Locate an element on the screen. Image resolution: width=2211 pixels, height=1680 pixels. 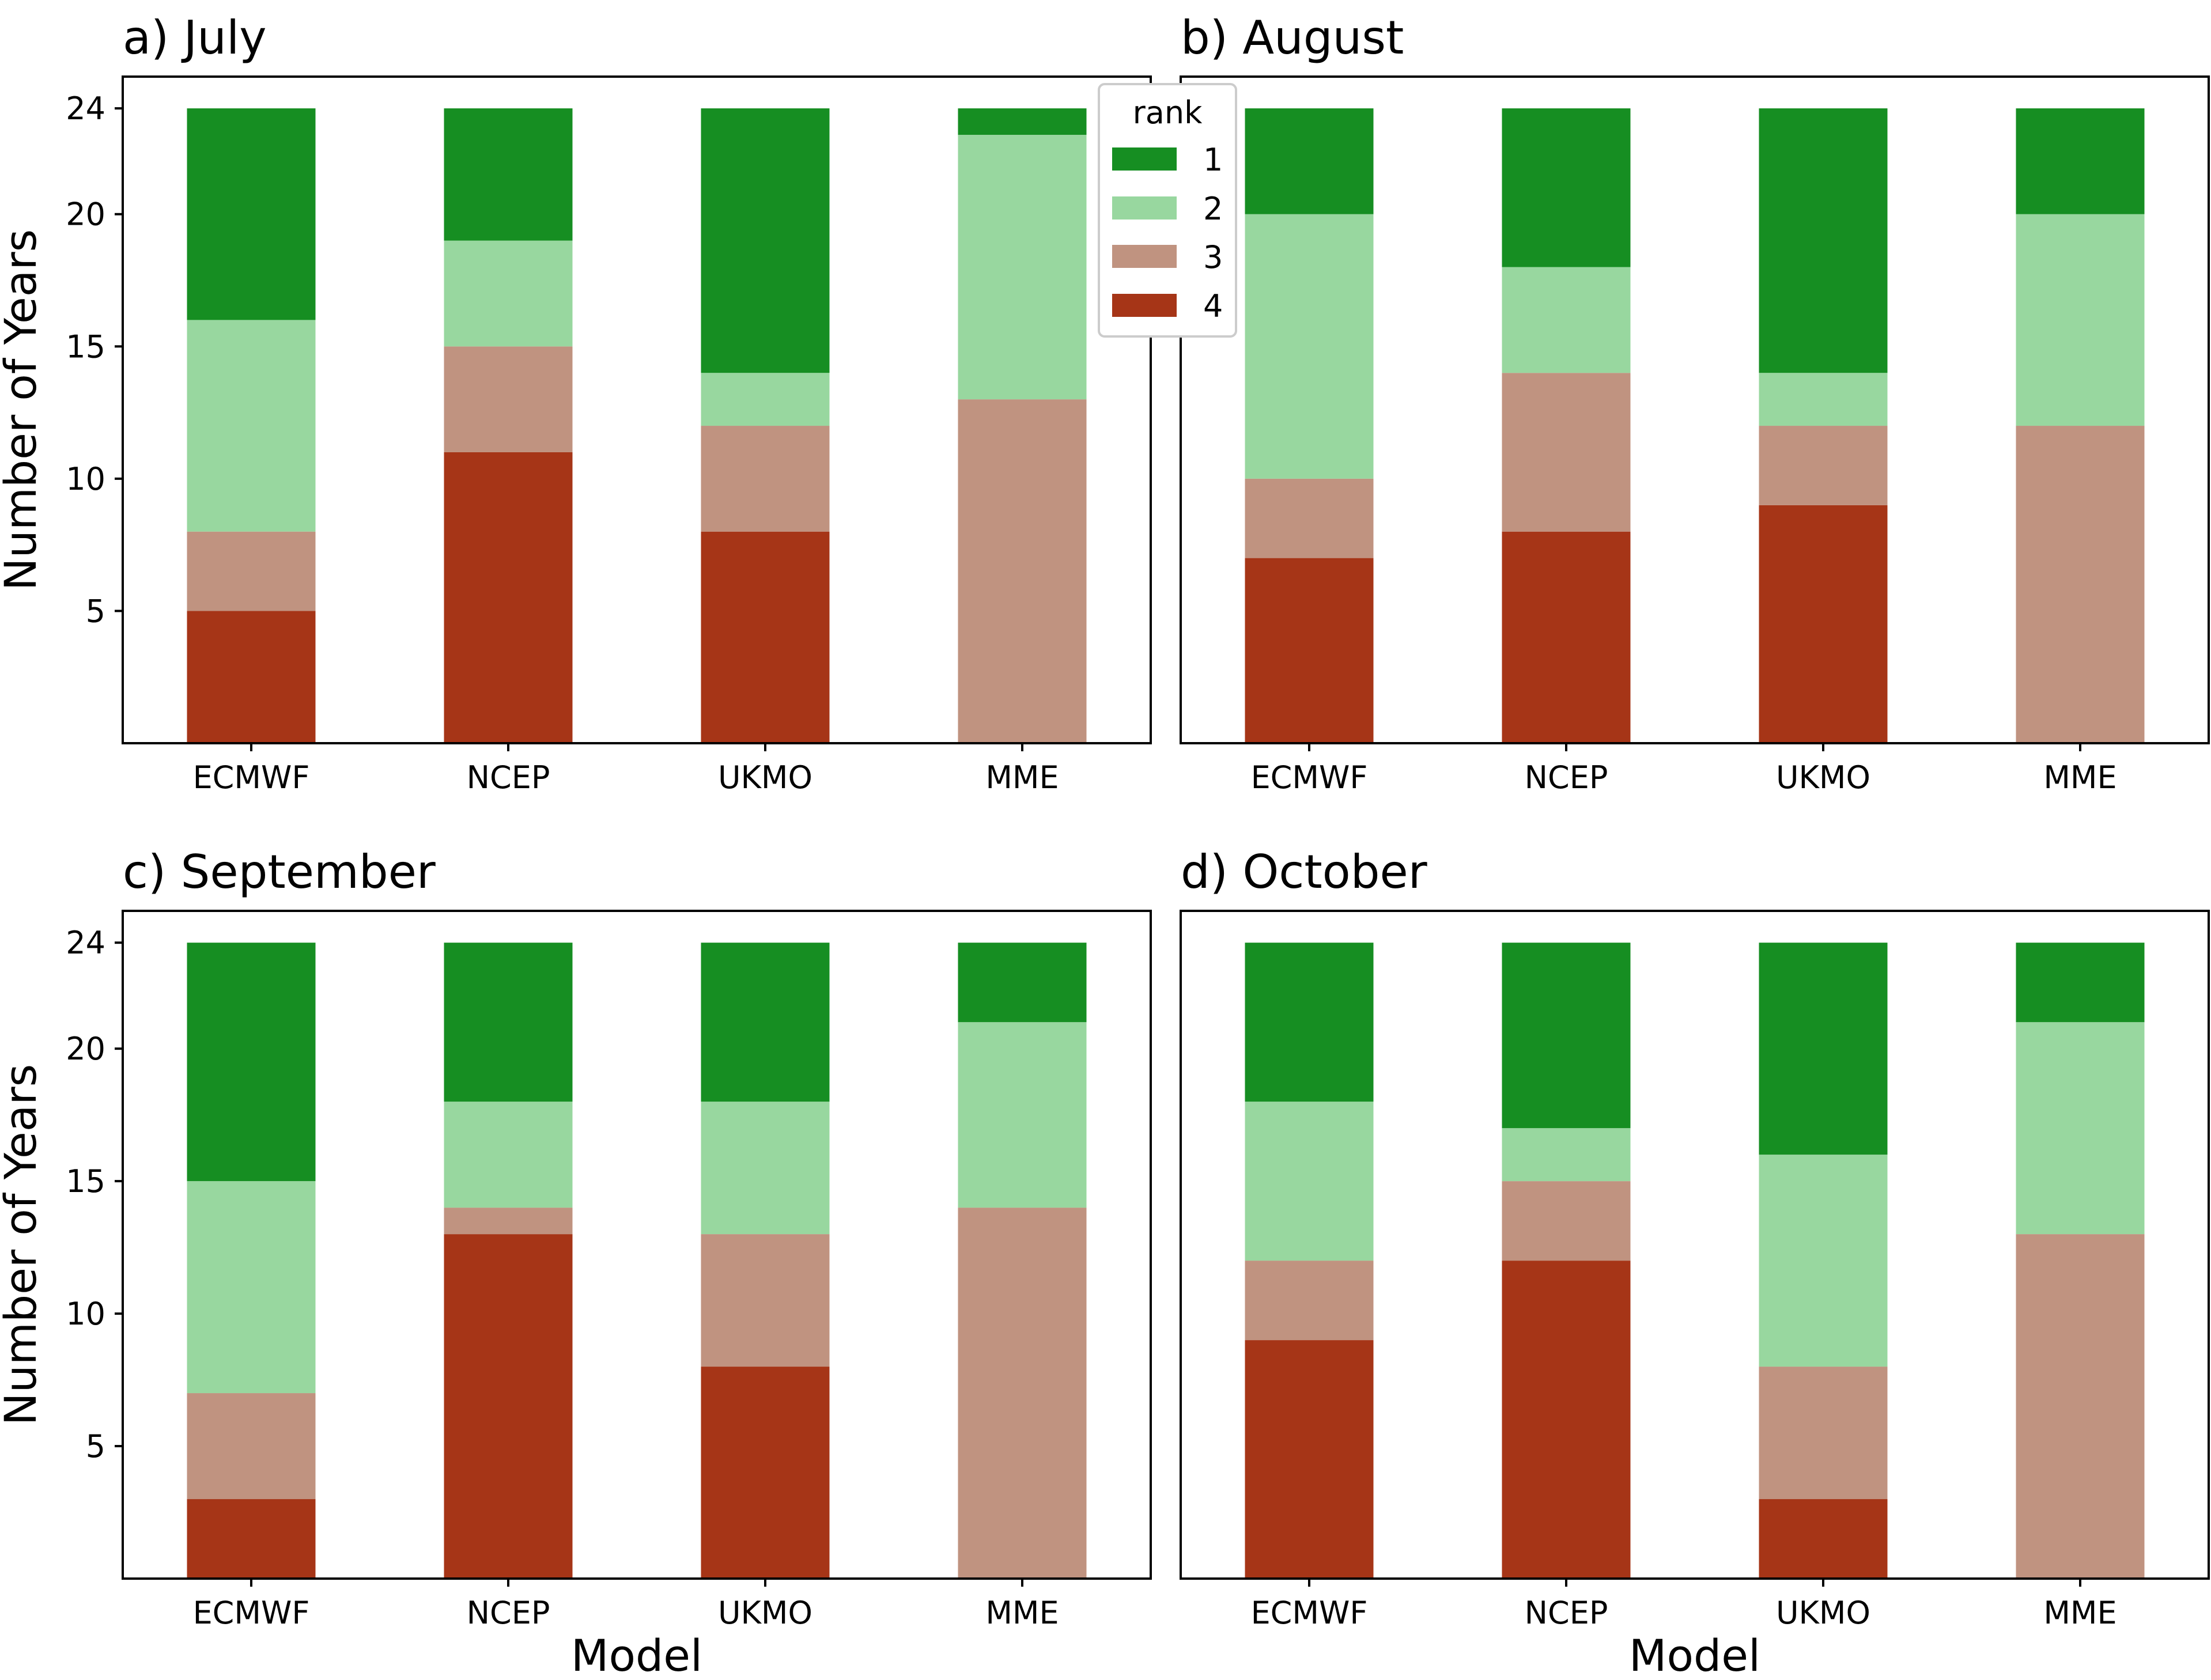
y-tick-label: 15 is located at coordinates (86, 347).